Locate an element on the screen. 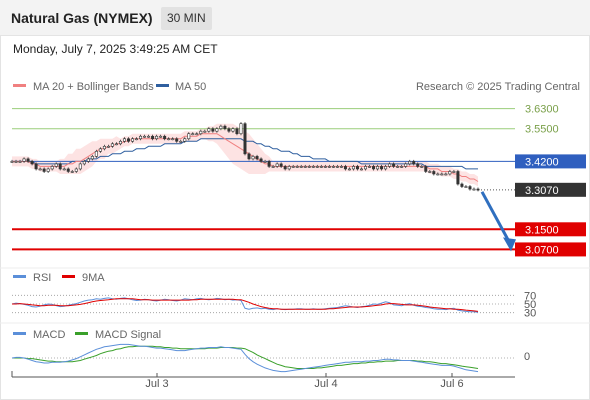  macd-legend-label: MACD is located at coordinates (49, 335).